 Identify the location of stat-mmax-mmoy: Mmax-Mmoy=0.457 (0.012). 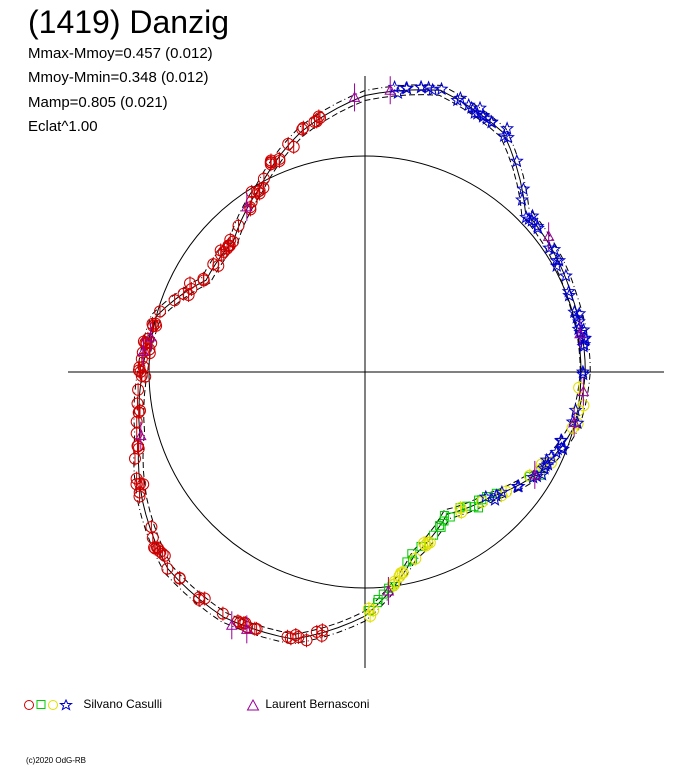
(120, 53).